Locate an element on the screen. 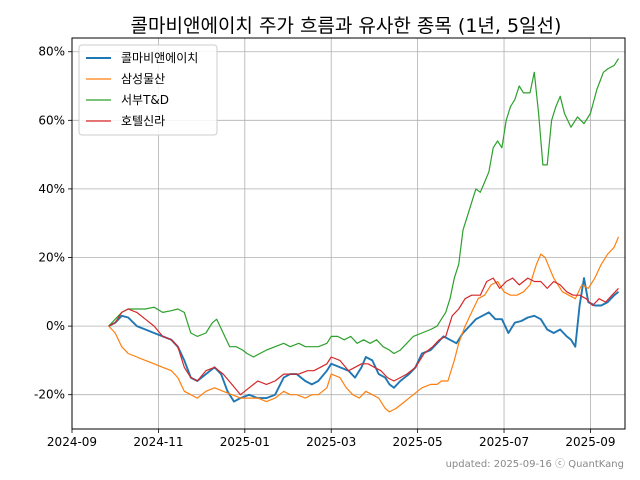 The width and height of the screenshot is (640, 480). y-tick-label: 40% is located at coordinates (51, 189).